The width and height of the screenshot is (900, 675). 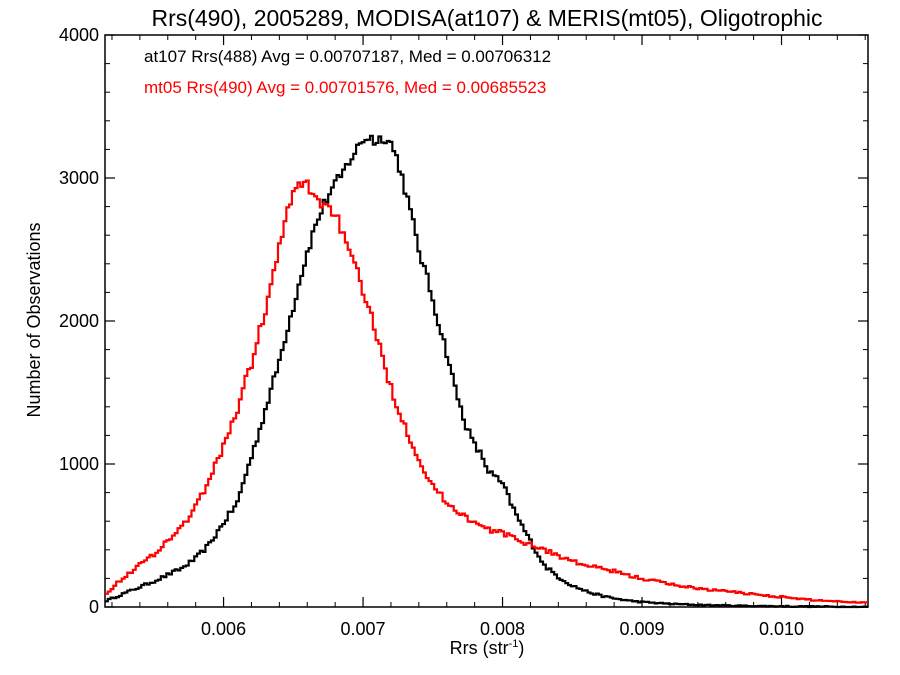 I want to click on y-tick-label: 1000, so click(x=79, y=464).